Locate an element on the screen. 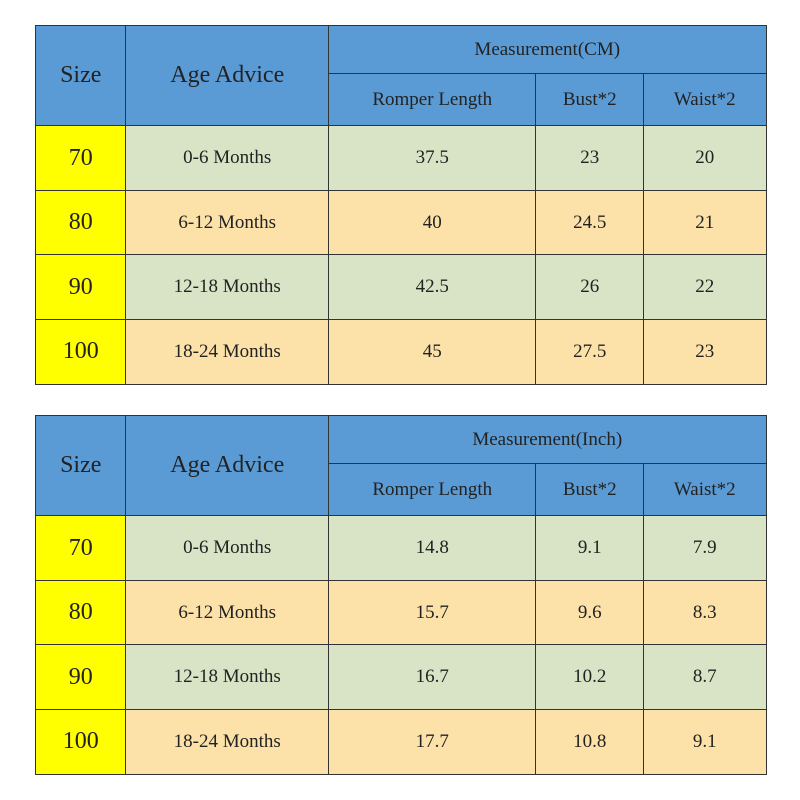  measurement-cell: 21 is located at coordinates (705, 222).